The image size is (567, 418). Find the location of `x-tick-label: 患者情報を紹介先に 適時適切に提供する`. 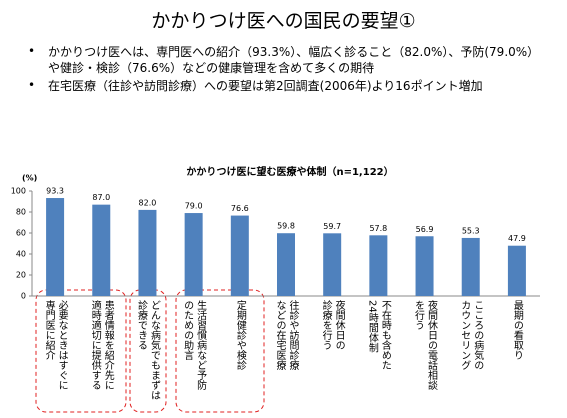

x-tick-label: 患者情報を紹介先に 適時適切に提供する is located at coordinates (101, 345).